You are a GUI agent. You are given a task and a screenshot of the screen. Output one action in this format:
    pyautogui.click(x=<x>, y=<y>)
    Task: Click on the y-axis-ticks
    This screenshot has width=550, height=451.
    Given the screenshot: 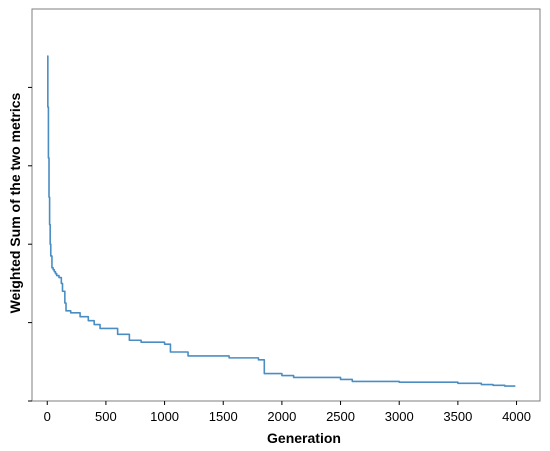 What is the action you would take?
    pyautogui.click(x=30, y=244)
    